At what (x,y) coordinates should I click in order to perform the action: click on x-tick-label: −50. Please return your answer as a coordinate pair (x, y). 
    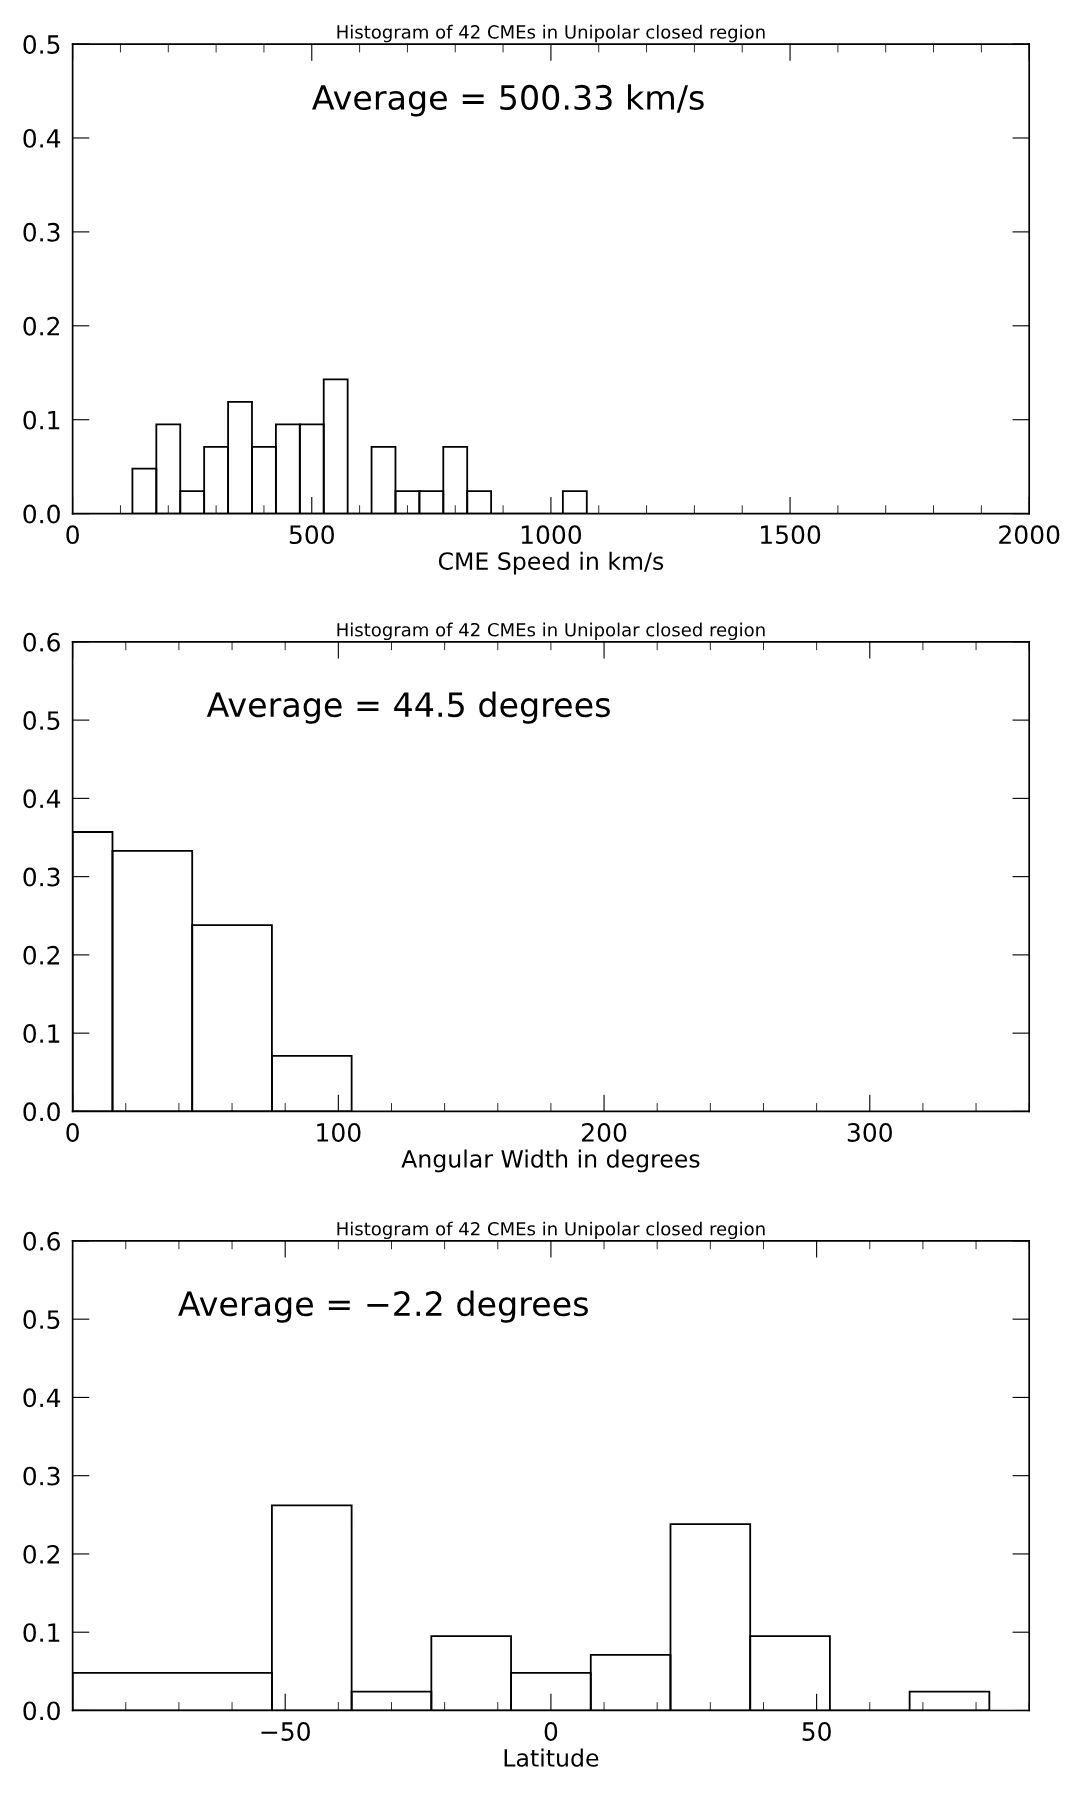
    Looking at the image, I should click on (285, 1731).